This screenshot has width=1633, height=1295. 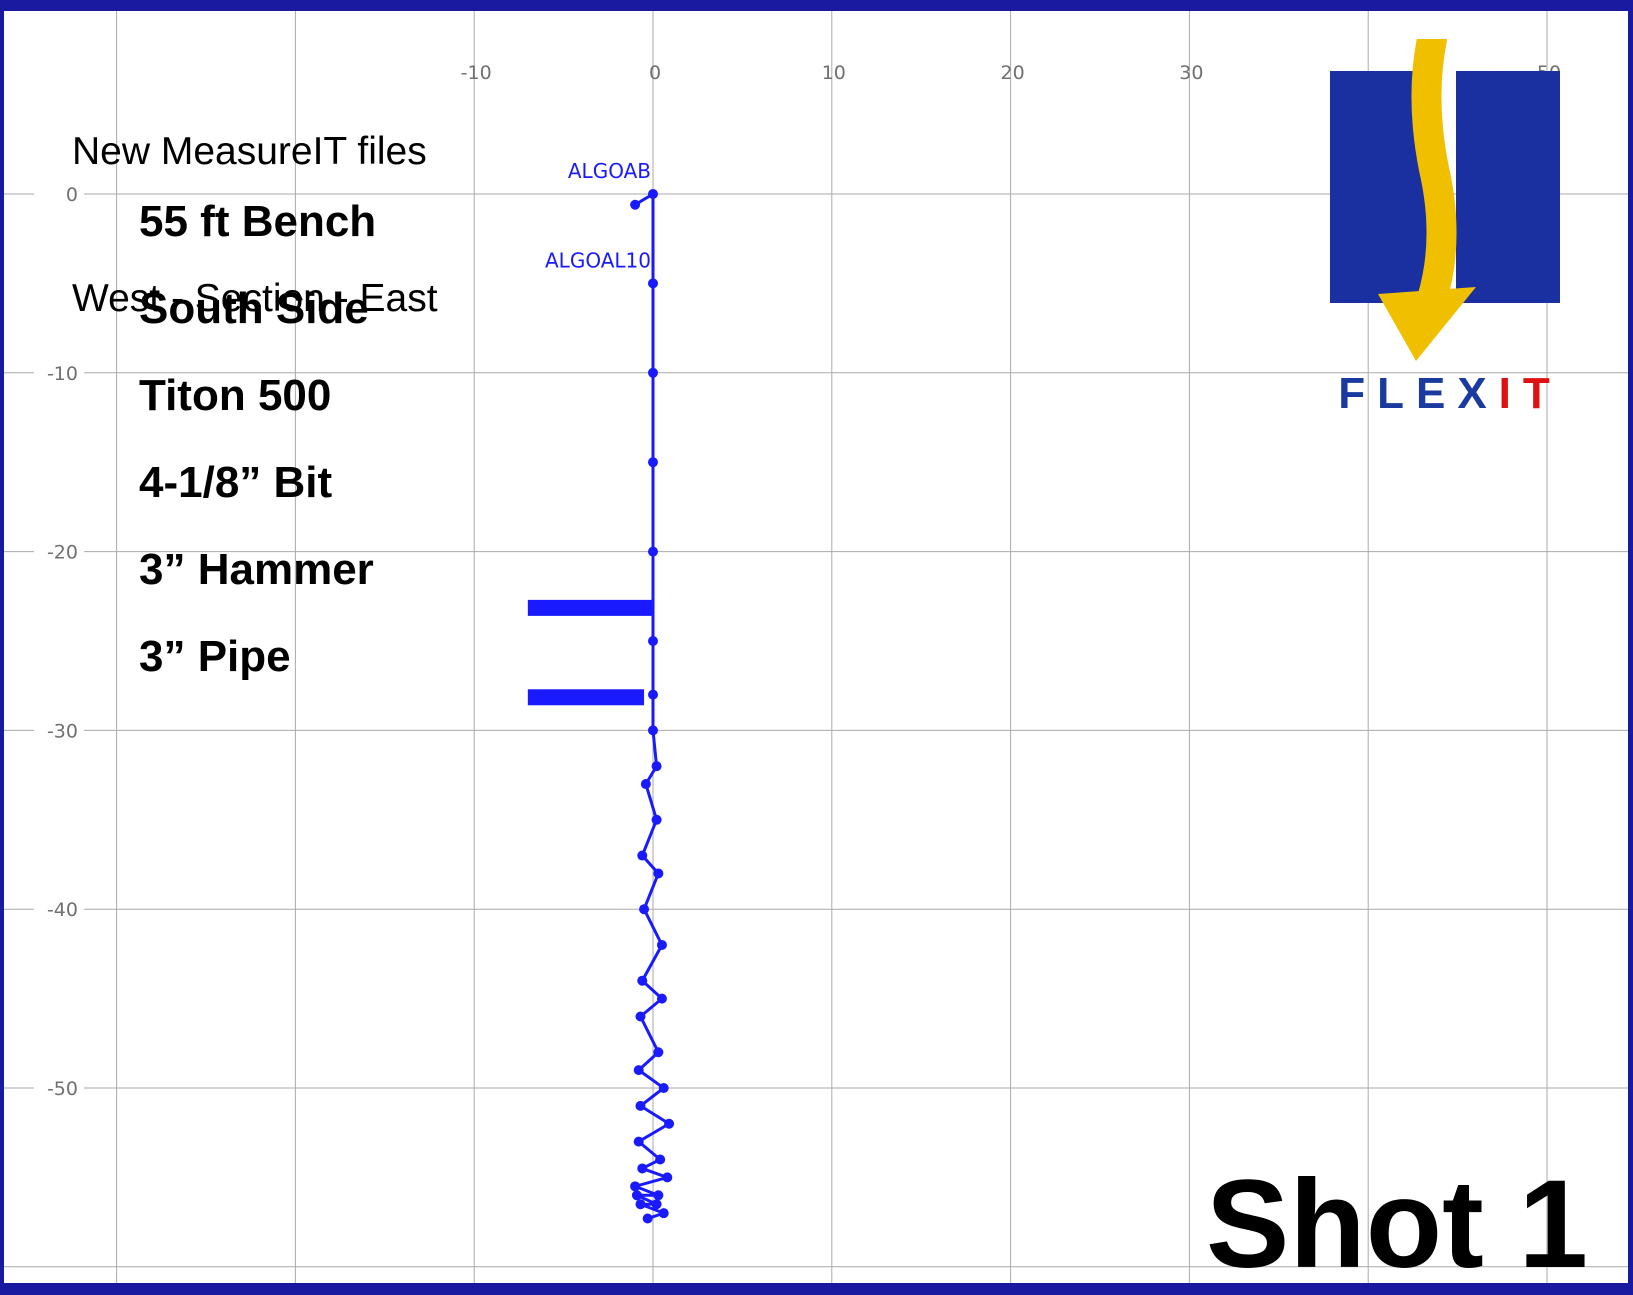 What do you see at coordinates (254, 308) in the screenshot?
I see `note-side: South Side` at bounding box center [254, 308].